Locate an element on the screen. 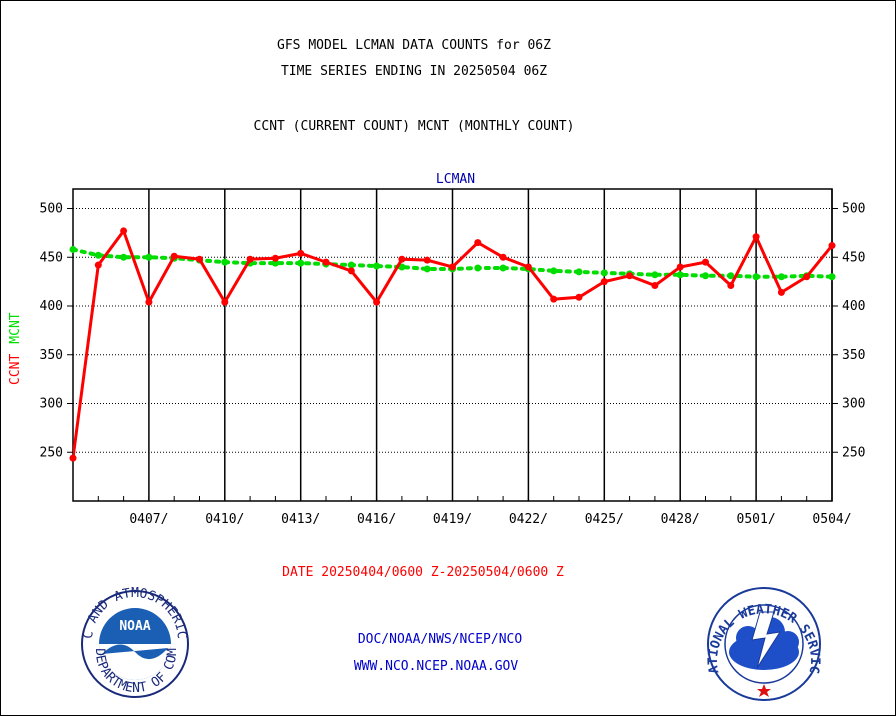 Image resolution: width=896 pixels, height=716 pixels. x-tick-label: 0410/ is located at coordinates (224, 519).